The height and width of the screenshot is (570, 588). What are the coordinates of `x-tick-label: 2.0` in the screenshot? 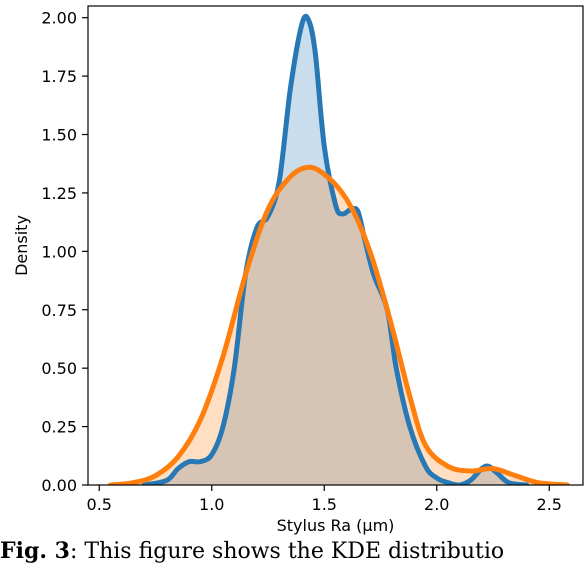 It's located at (436, 504).